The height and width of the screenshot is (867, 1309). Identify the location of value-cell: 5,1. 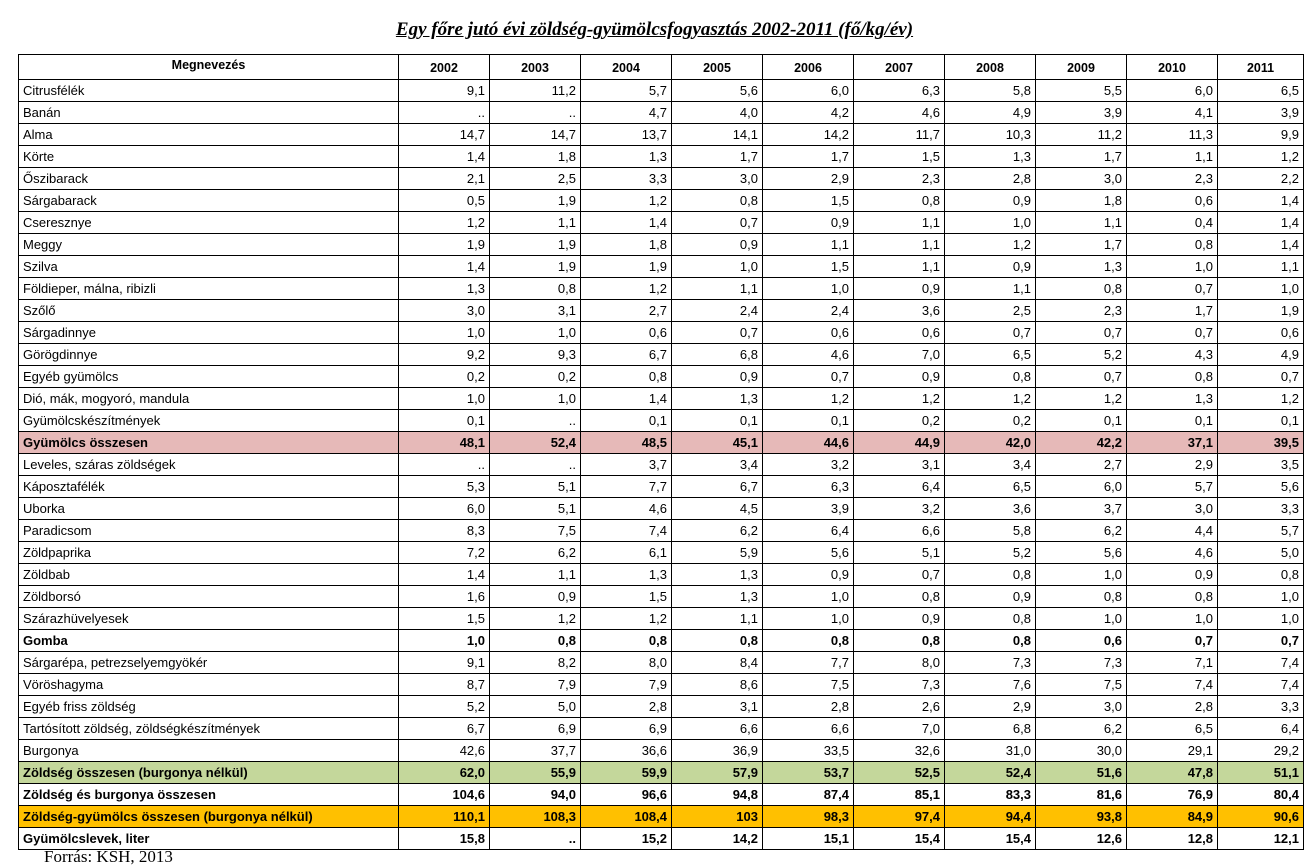
(899, 552).